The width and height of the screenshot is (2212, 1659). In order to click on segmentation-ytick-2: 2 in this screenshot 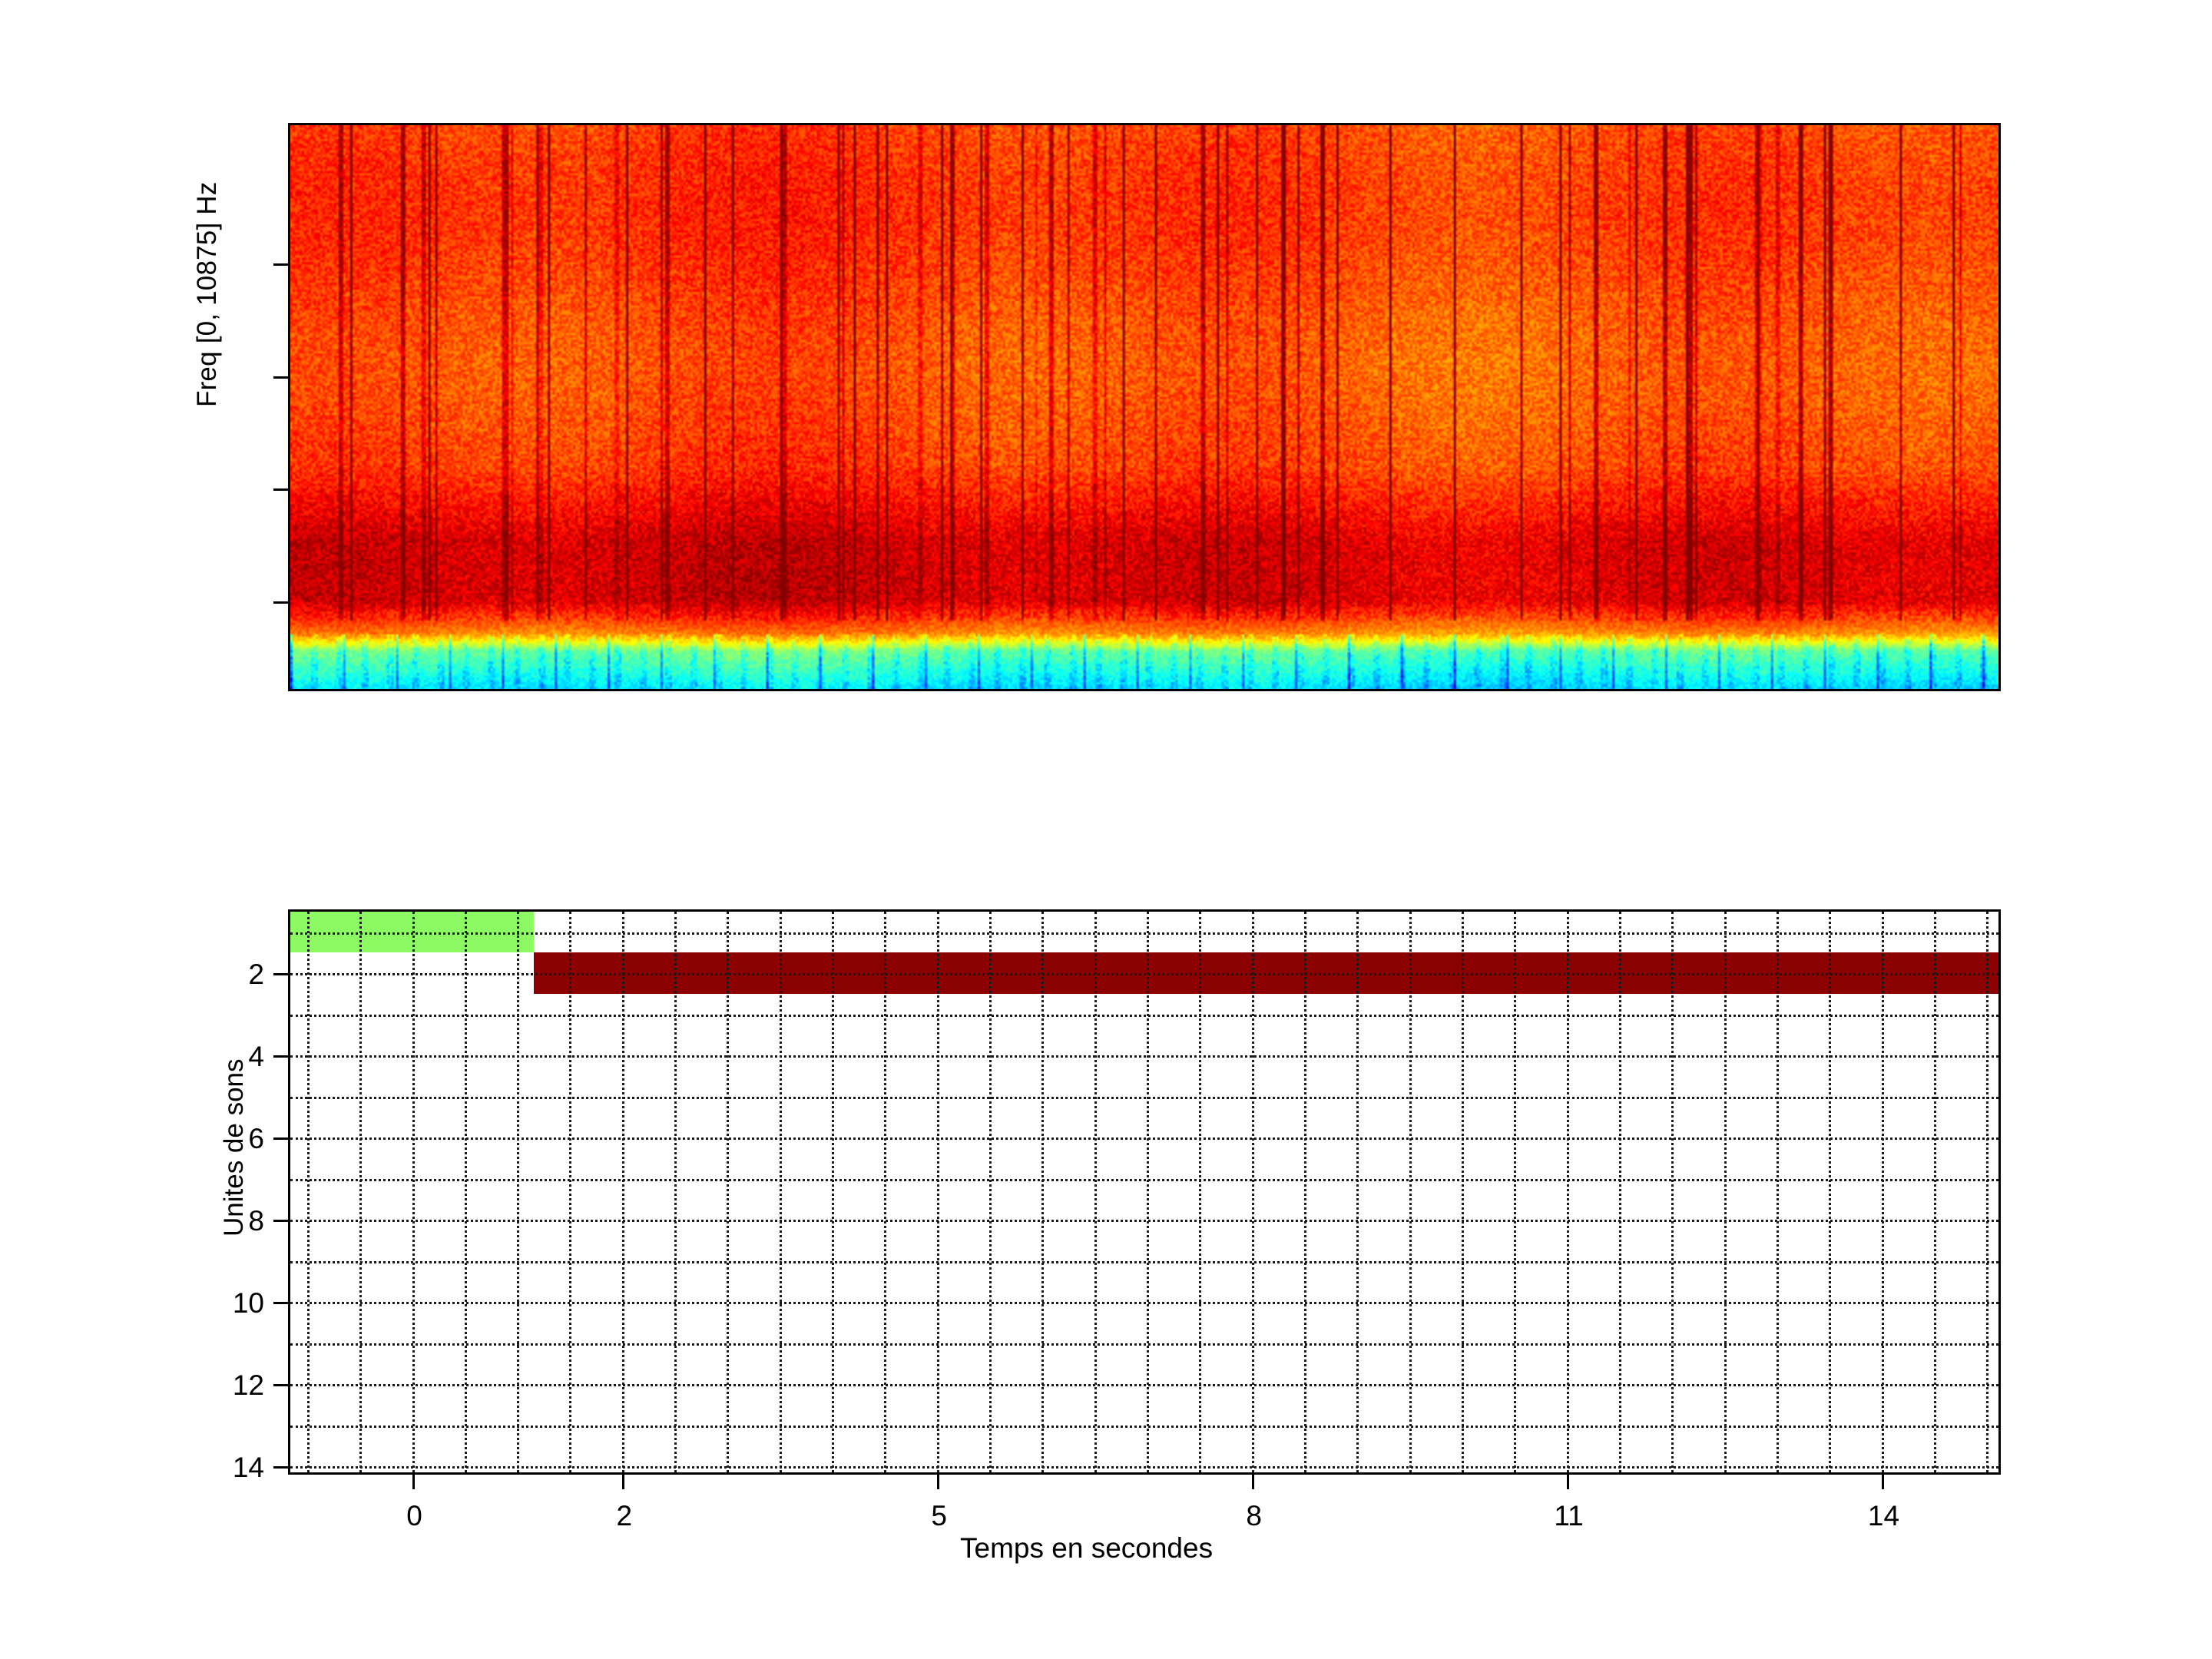, I will do `click(269, 974)`.